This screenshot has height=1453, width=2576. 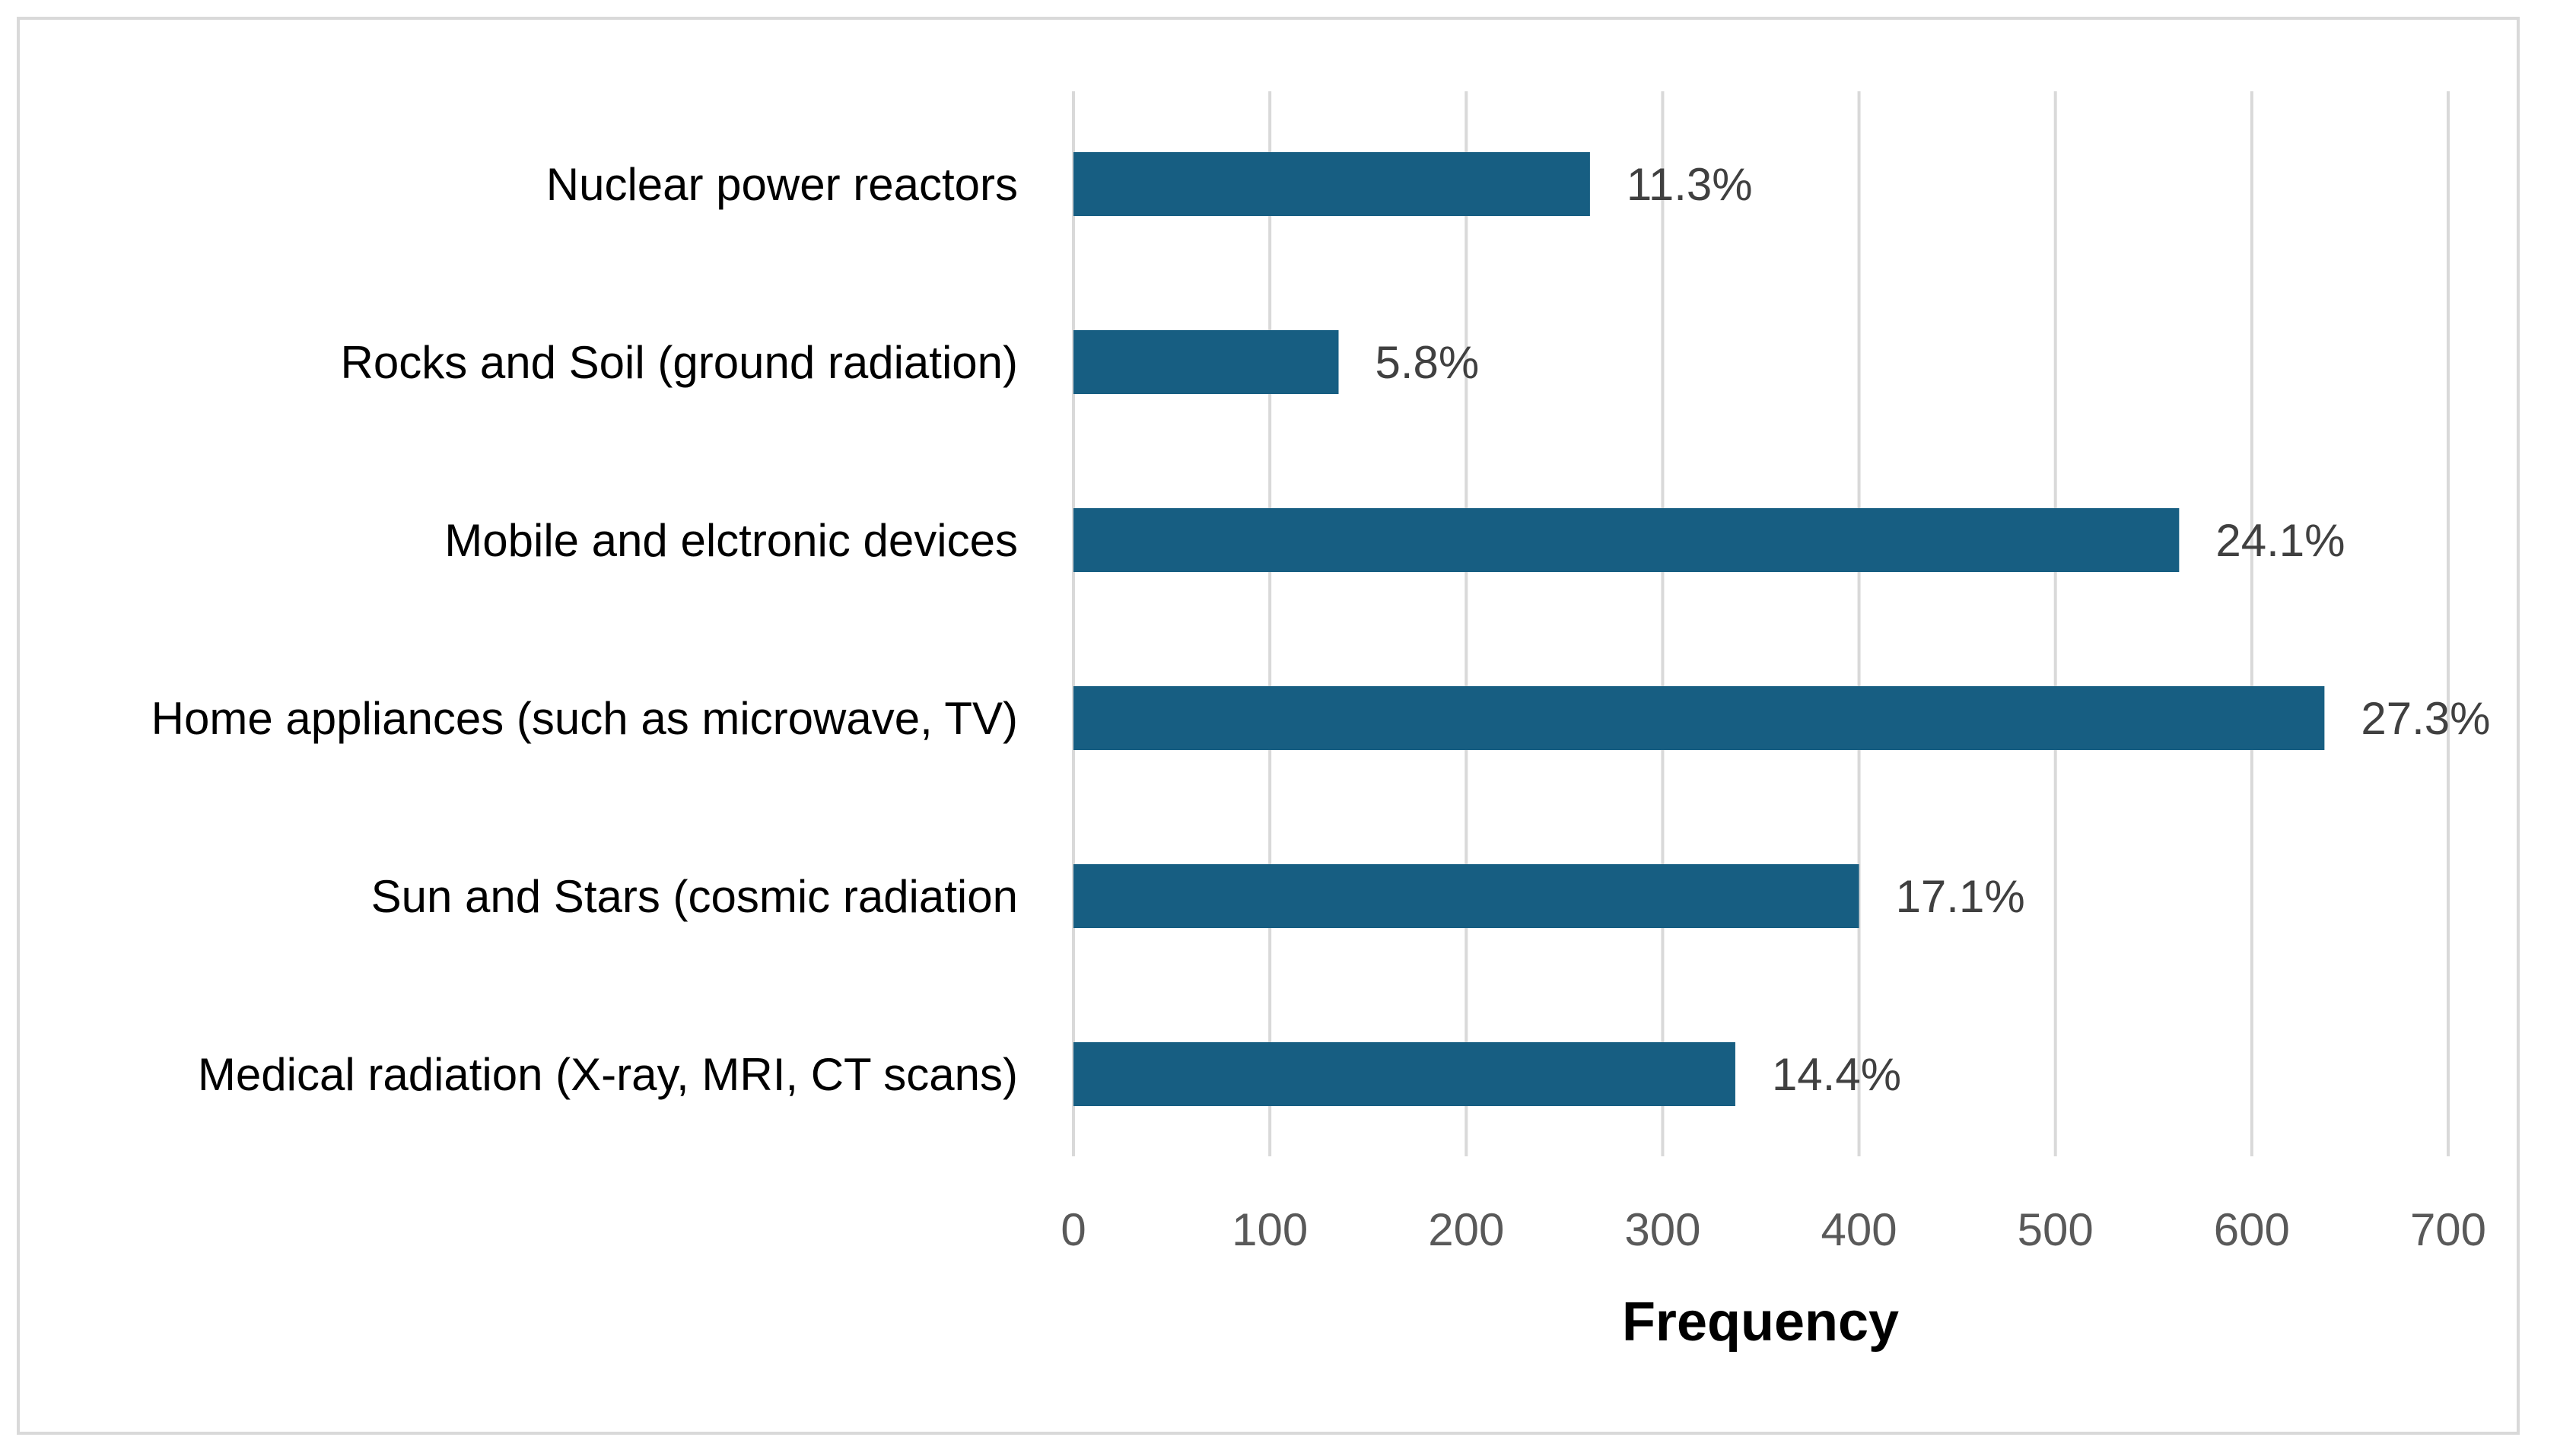 What do you see at coordinates (1859, 1229) in the screenshot?
I see `x-tick-label: 400` at bounding box center [1859, 1229].